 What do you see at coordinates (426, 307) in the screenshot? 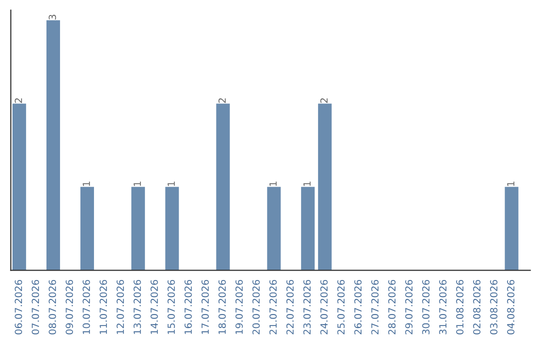
I see `x-tick-label: 30.07.2026` at bounding box center [426, 307].